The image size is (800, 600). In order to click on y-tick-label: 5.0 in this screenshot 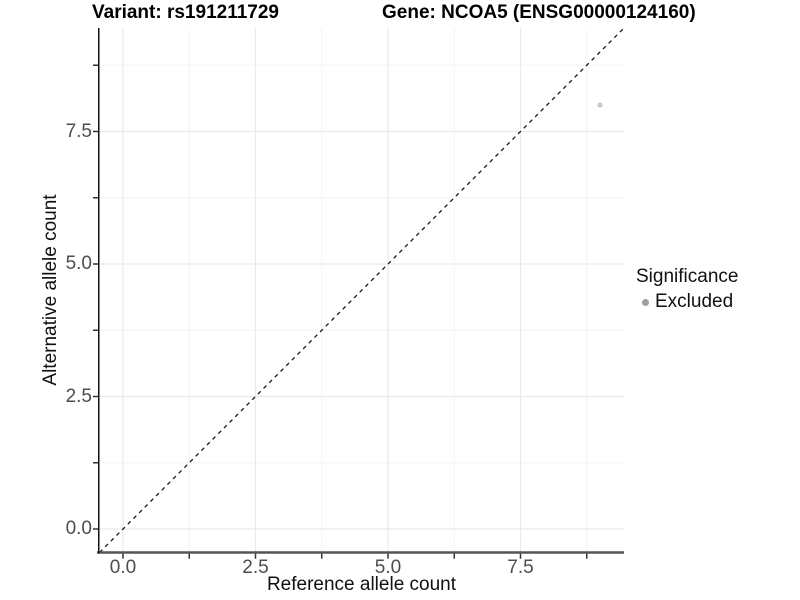, I will do `click(78, 263)`.